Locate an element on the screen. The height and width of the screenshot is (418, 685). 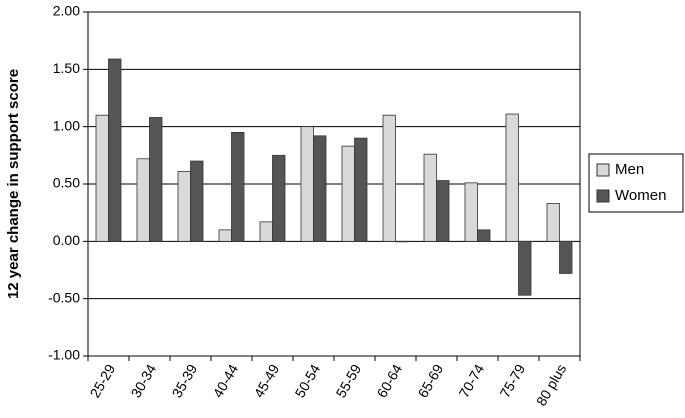
y-tick-label: 1.00 is located at coordinates (66, 125).